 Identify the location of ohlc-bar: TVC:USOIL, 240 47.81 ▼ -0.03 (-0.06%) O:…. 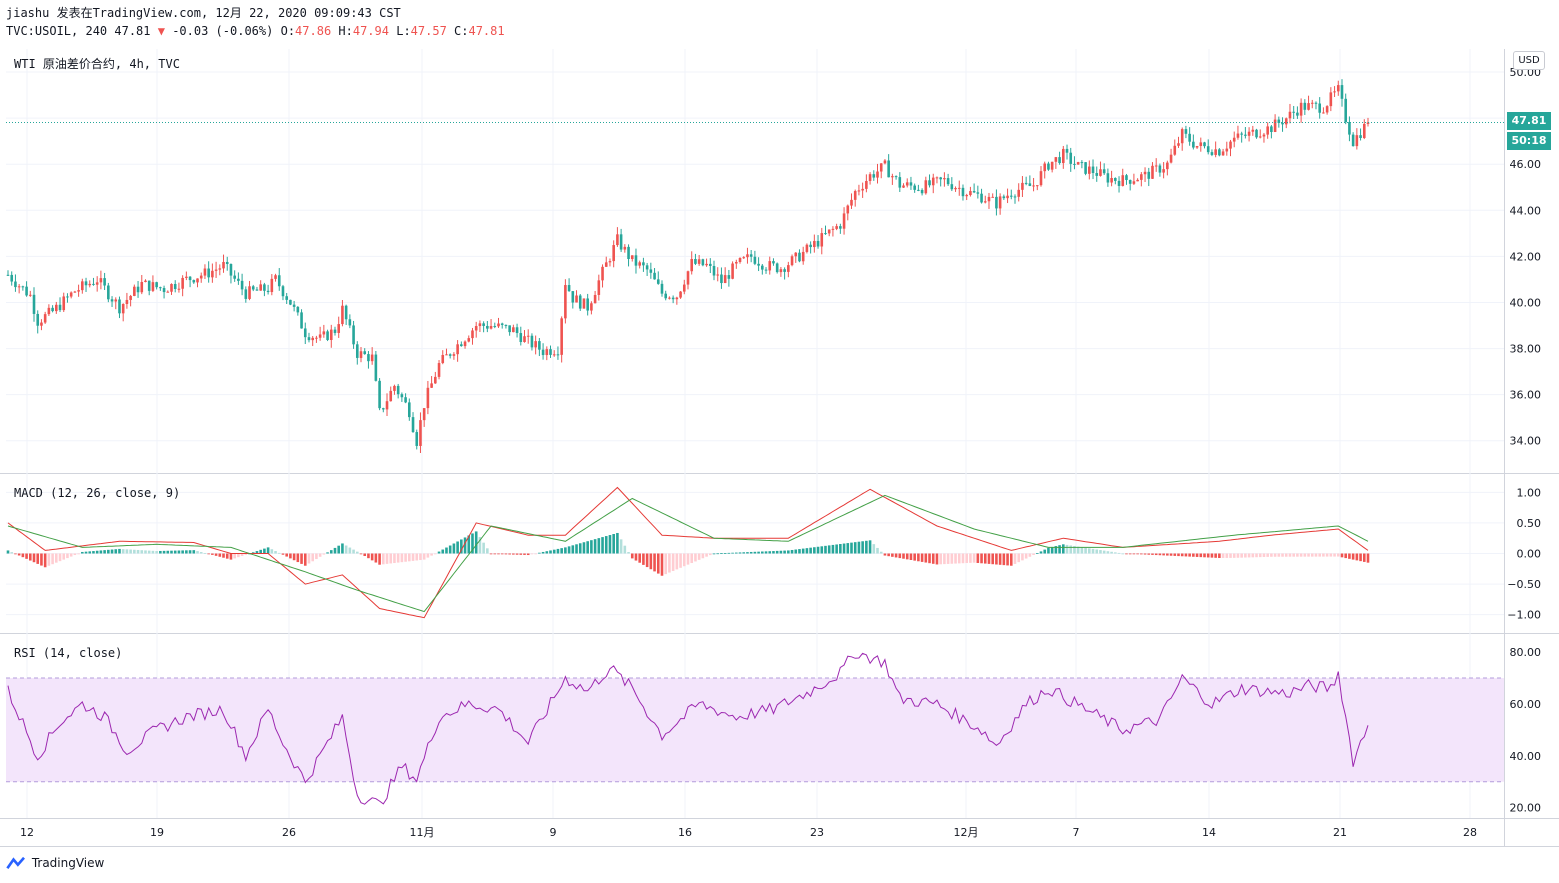
(255, 31).